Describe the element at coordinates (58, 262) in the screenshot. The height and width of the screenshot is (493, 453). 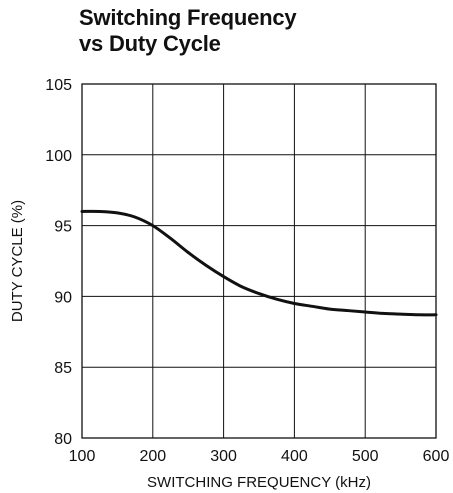
I see `y-tick-labels: 80 85 90 95 100 105` at that location.